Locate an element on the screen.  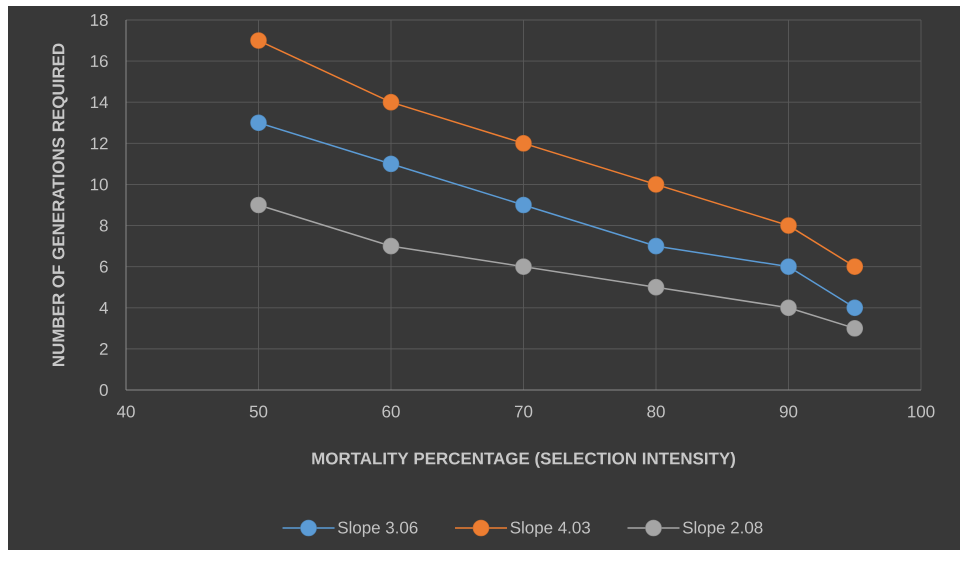
y-tick-label: 0 is located at coordinates (104, 390).